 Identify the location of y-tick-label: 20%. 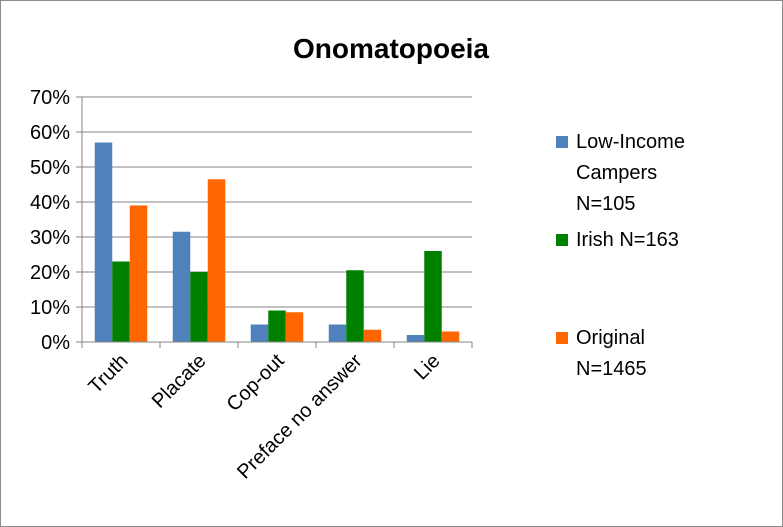
(50, 273).